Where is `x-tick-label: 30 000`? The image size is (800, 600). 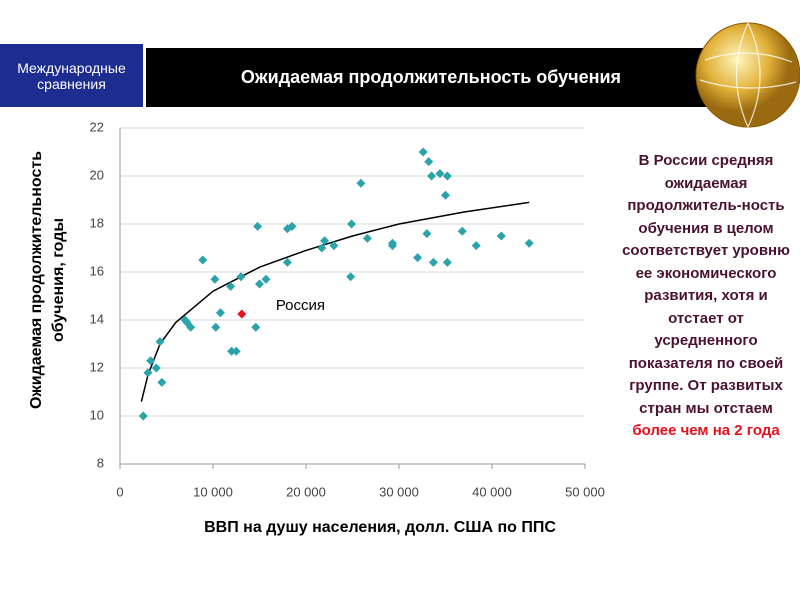 x-tick-label: 30 000 is located at coordinates (399, 491).